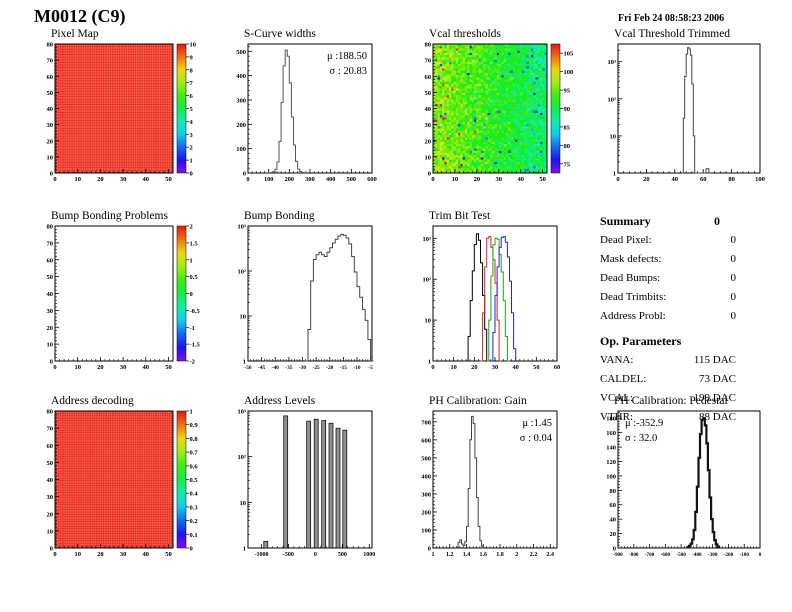  I want to click on svg-text: -50, so click(247, 368).